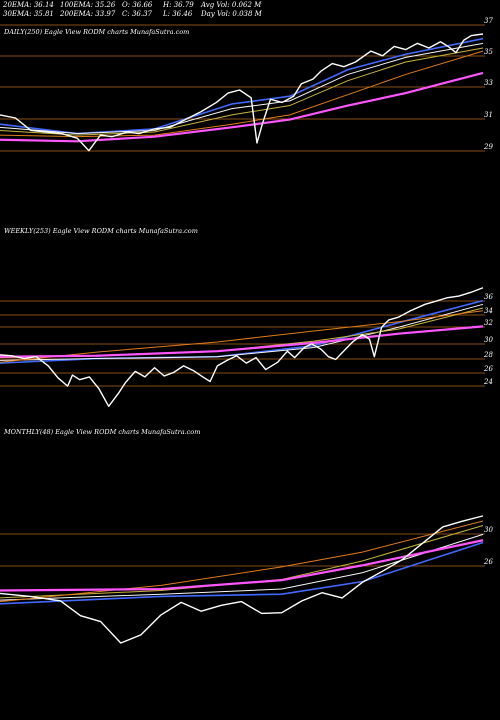 This screenshot has height=720, width=500. I want to click on y-tick-label: 35, so click(488, 52).